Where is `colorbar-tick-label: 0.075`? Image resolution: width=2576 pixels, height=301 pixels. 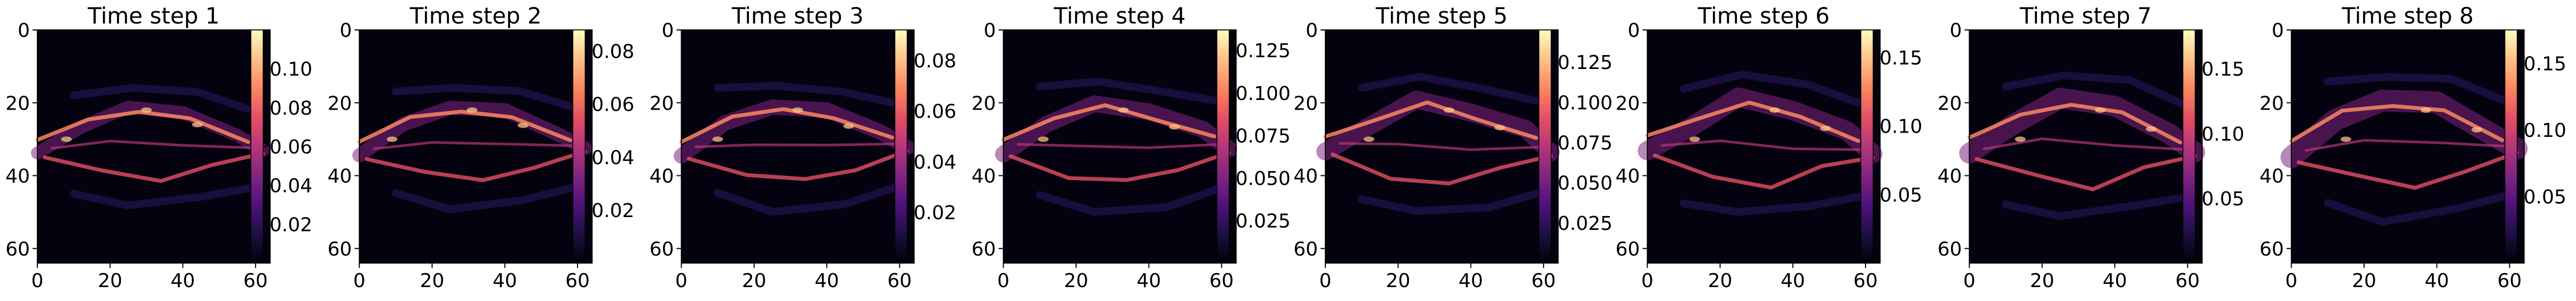 colorbar-tick-label: 0.075 is located at coordinates (1585, 143).